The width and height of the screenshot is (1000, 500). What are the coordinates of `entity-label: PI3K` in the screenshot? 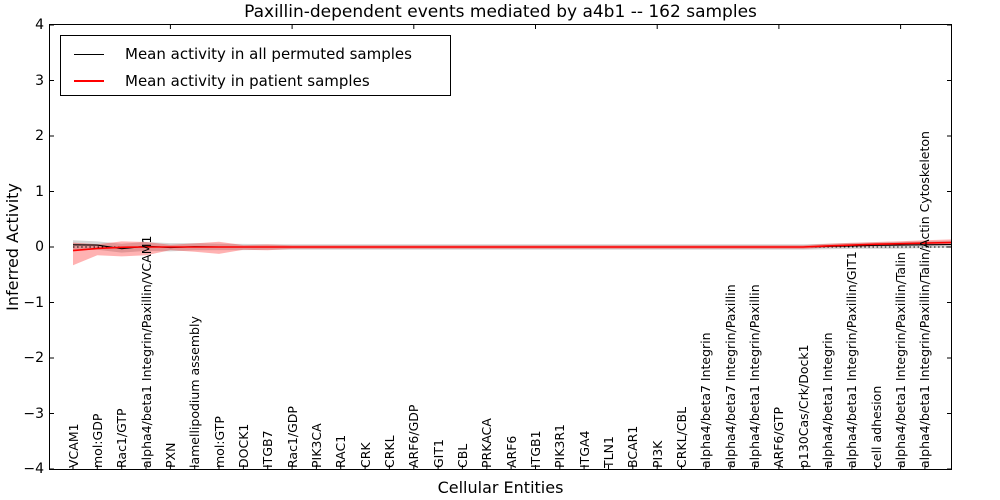 It's located at (657, 454).